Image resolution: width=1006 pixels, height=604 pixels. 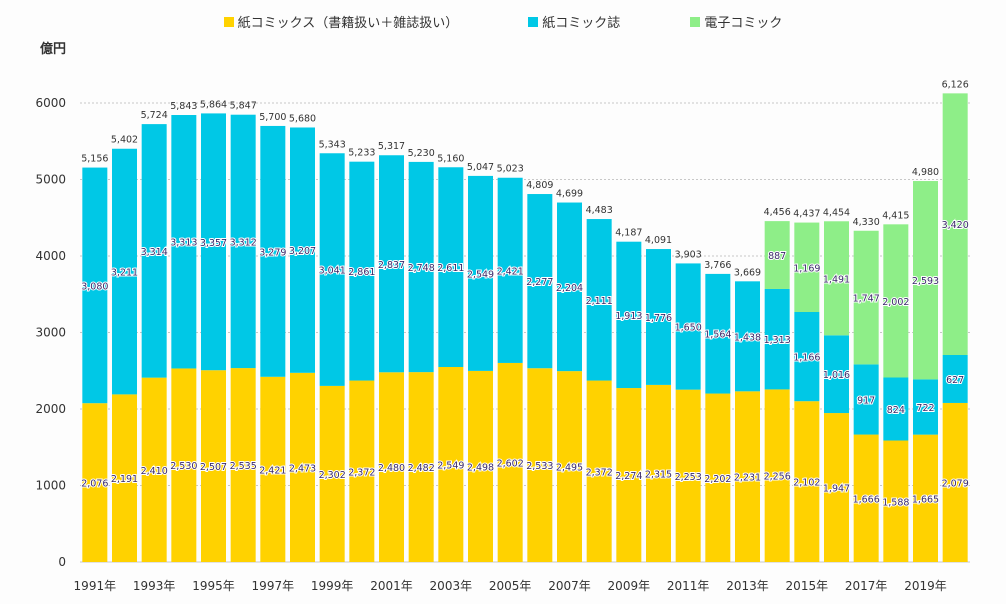 What do you see at coordinates (228, 21) in the screenshot?
I see `legend-swatch` at bounding box center [228, 21].